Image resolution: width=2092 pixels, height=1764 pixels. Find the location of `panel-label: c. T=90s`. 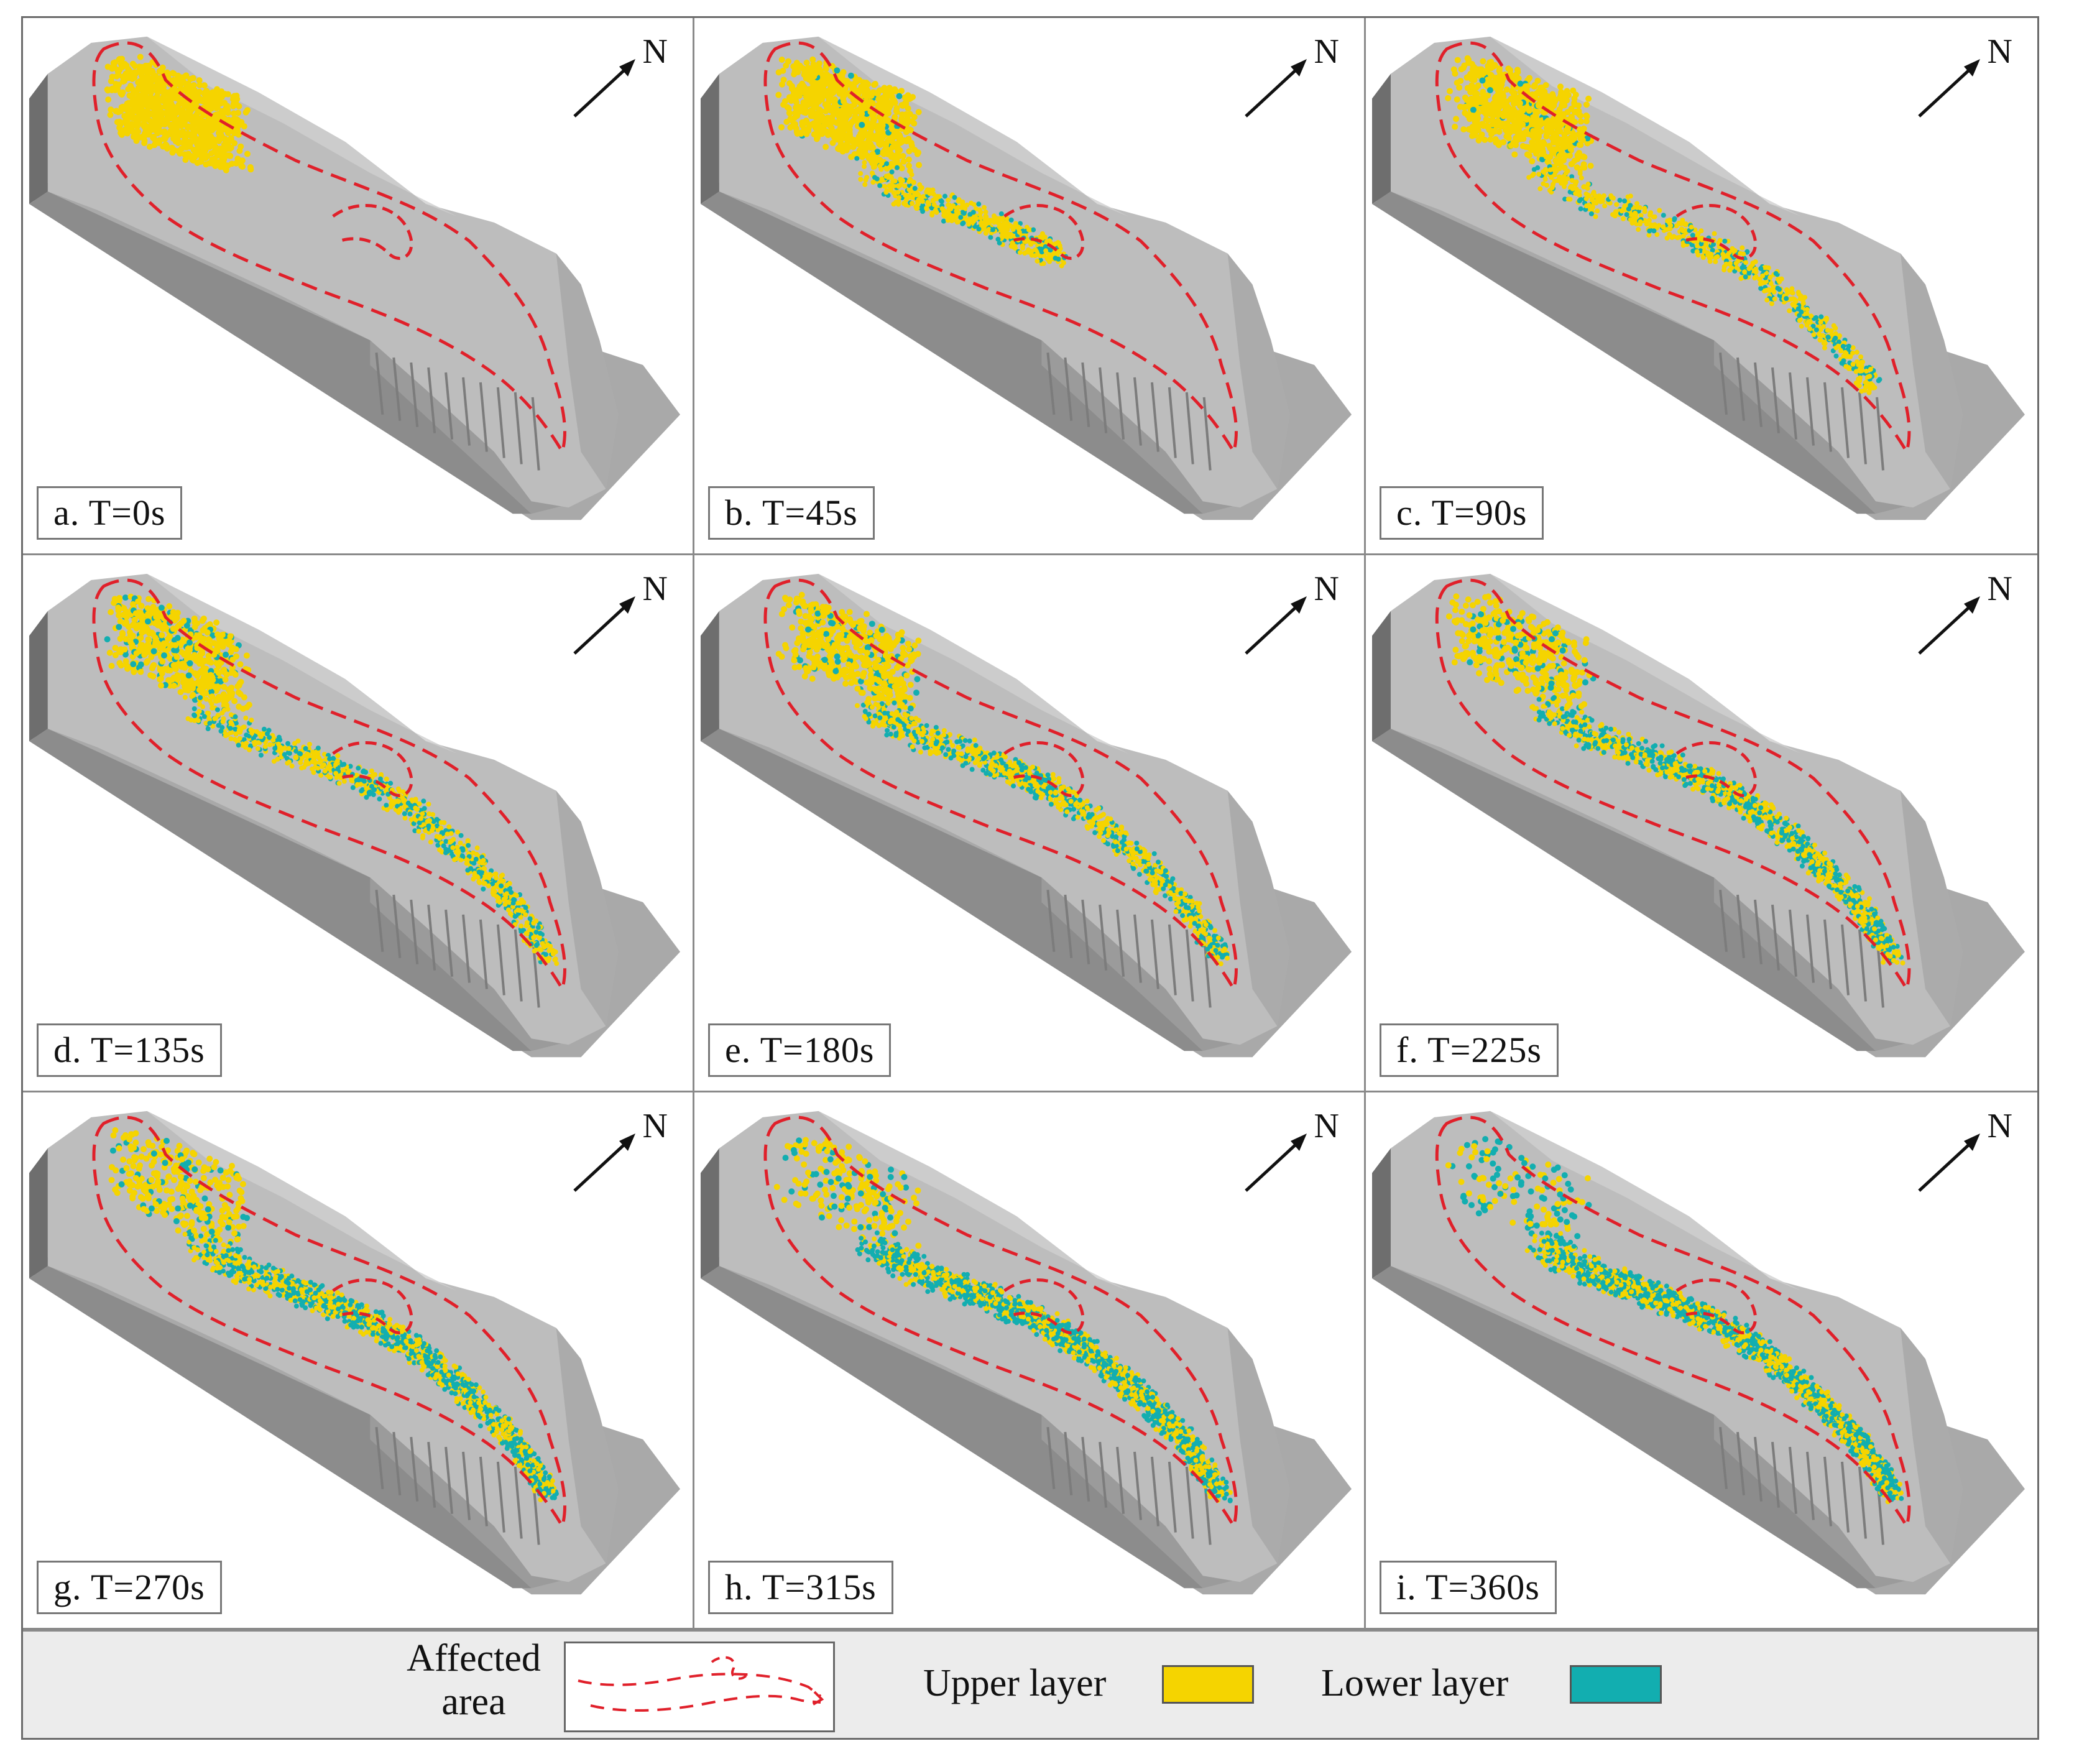

panel-label: c. T=90s is located at coordinates (1462, 513).